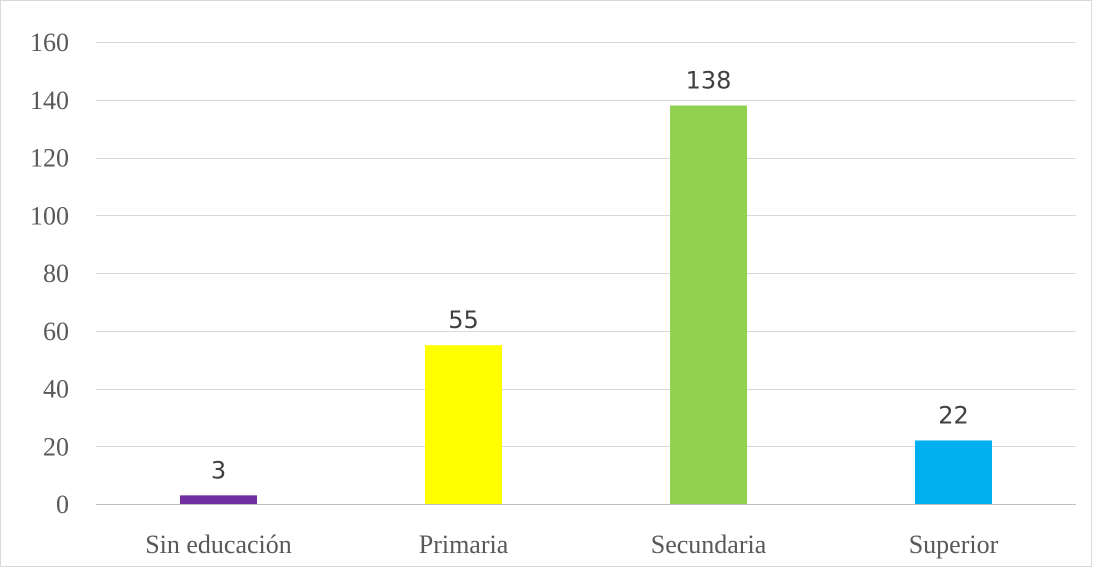 The height and width of the screenshot is (569, 1093). What do you see at coordinates (708, 305) in the screenshot?
I see `bar-secundaria` at bounding box center [708, 305].